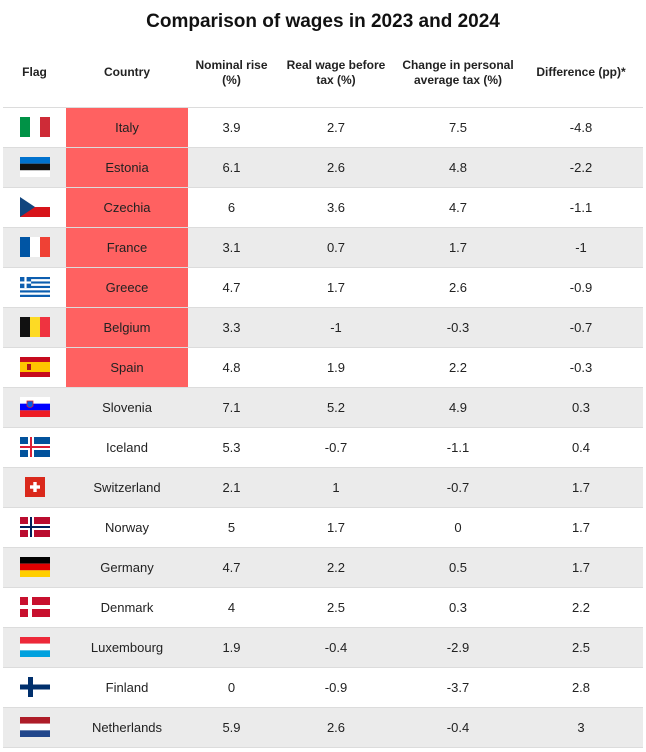 Image resolution: width=646 pixels, height=752 pixels. What do you see at coordinates (581, 287) in the screenshot?
I see `difference-cell: -0.9` at bounding box center [581, 287].